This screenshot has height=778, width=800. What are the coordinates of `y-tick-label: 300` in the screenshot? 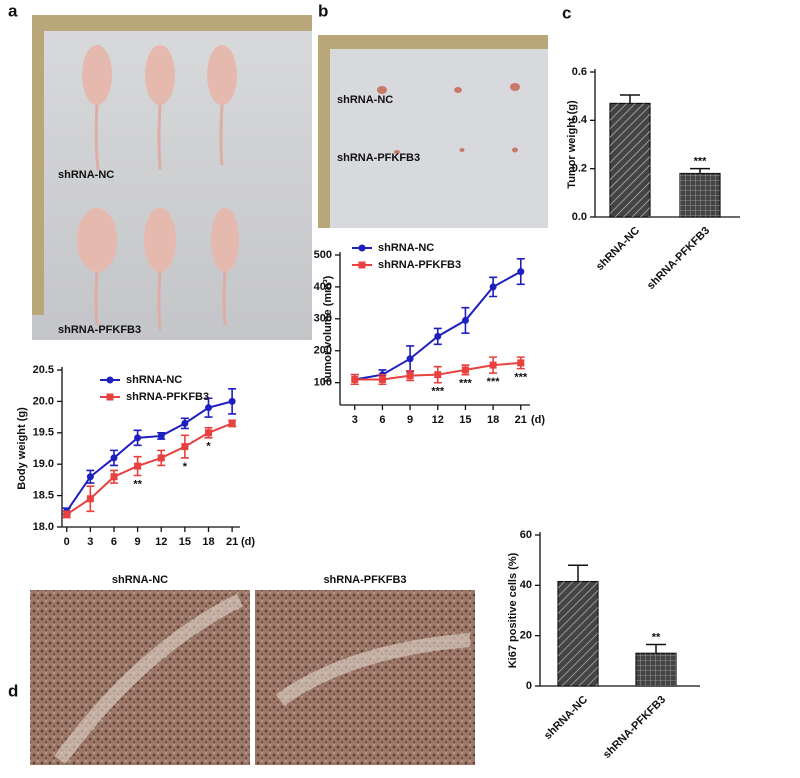 It's located at (323, 319).